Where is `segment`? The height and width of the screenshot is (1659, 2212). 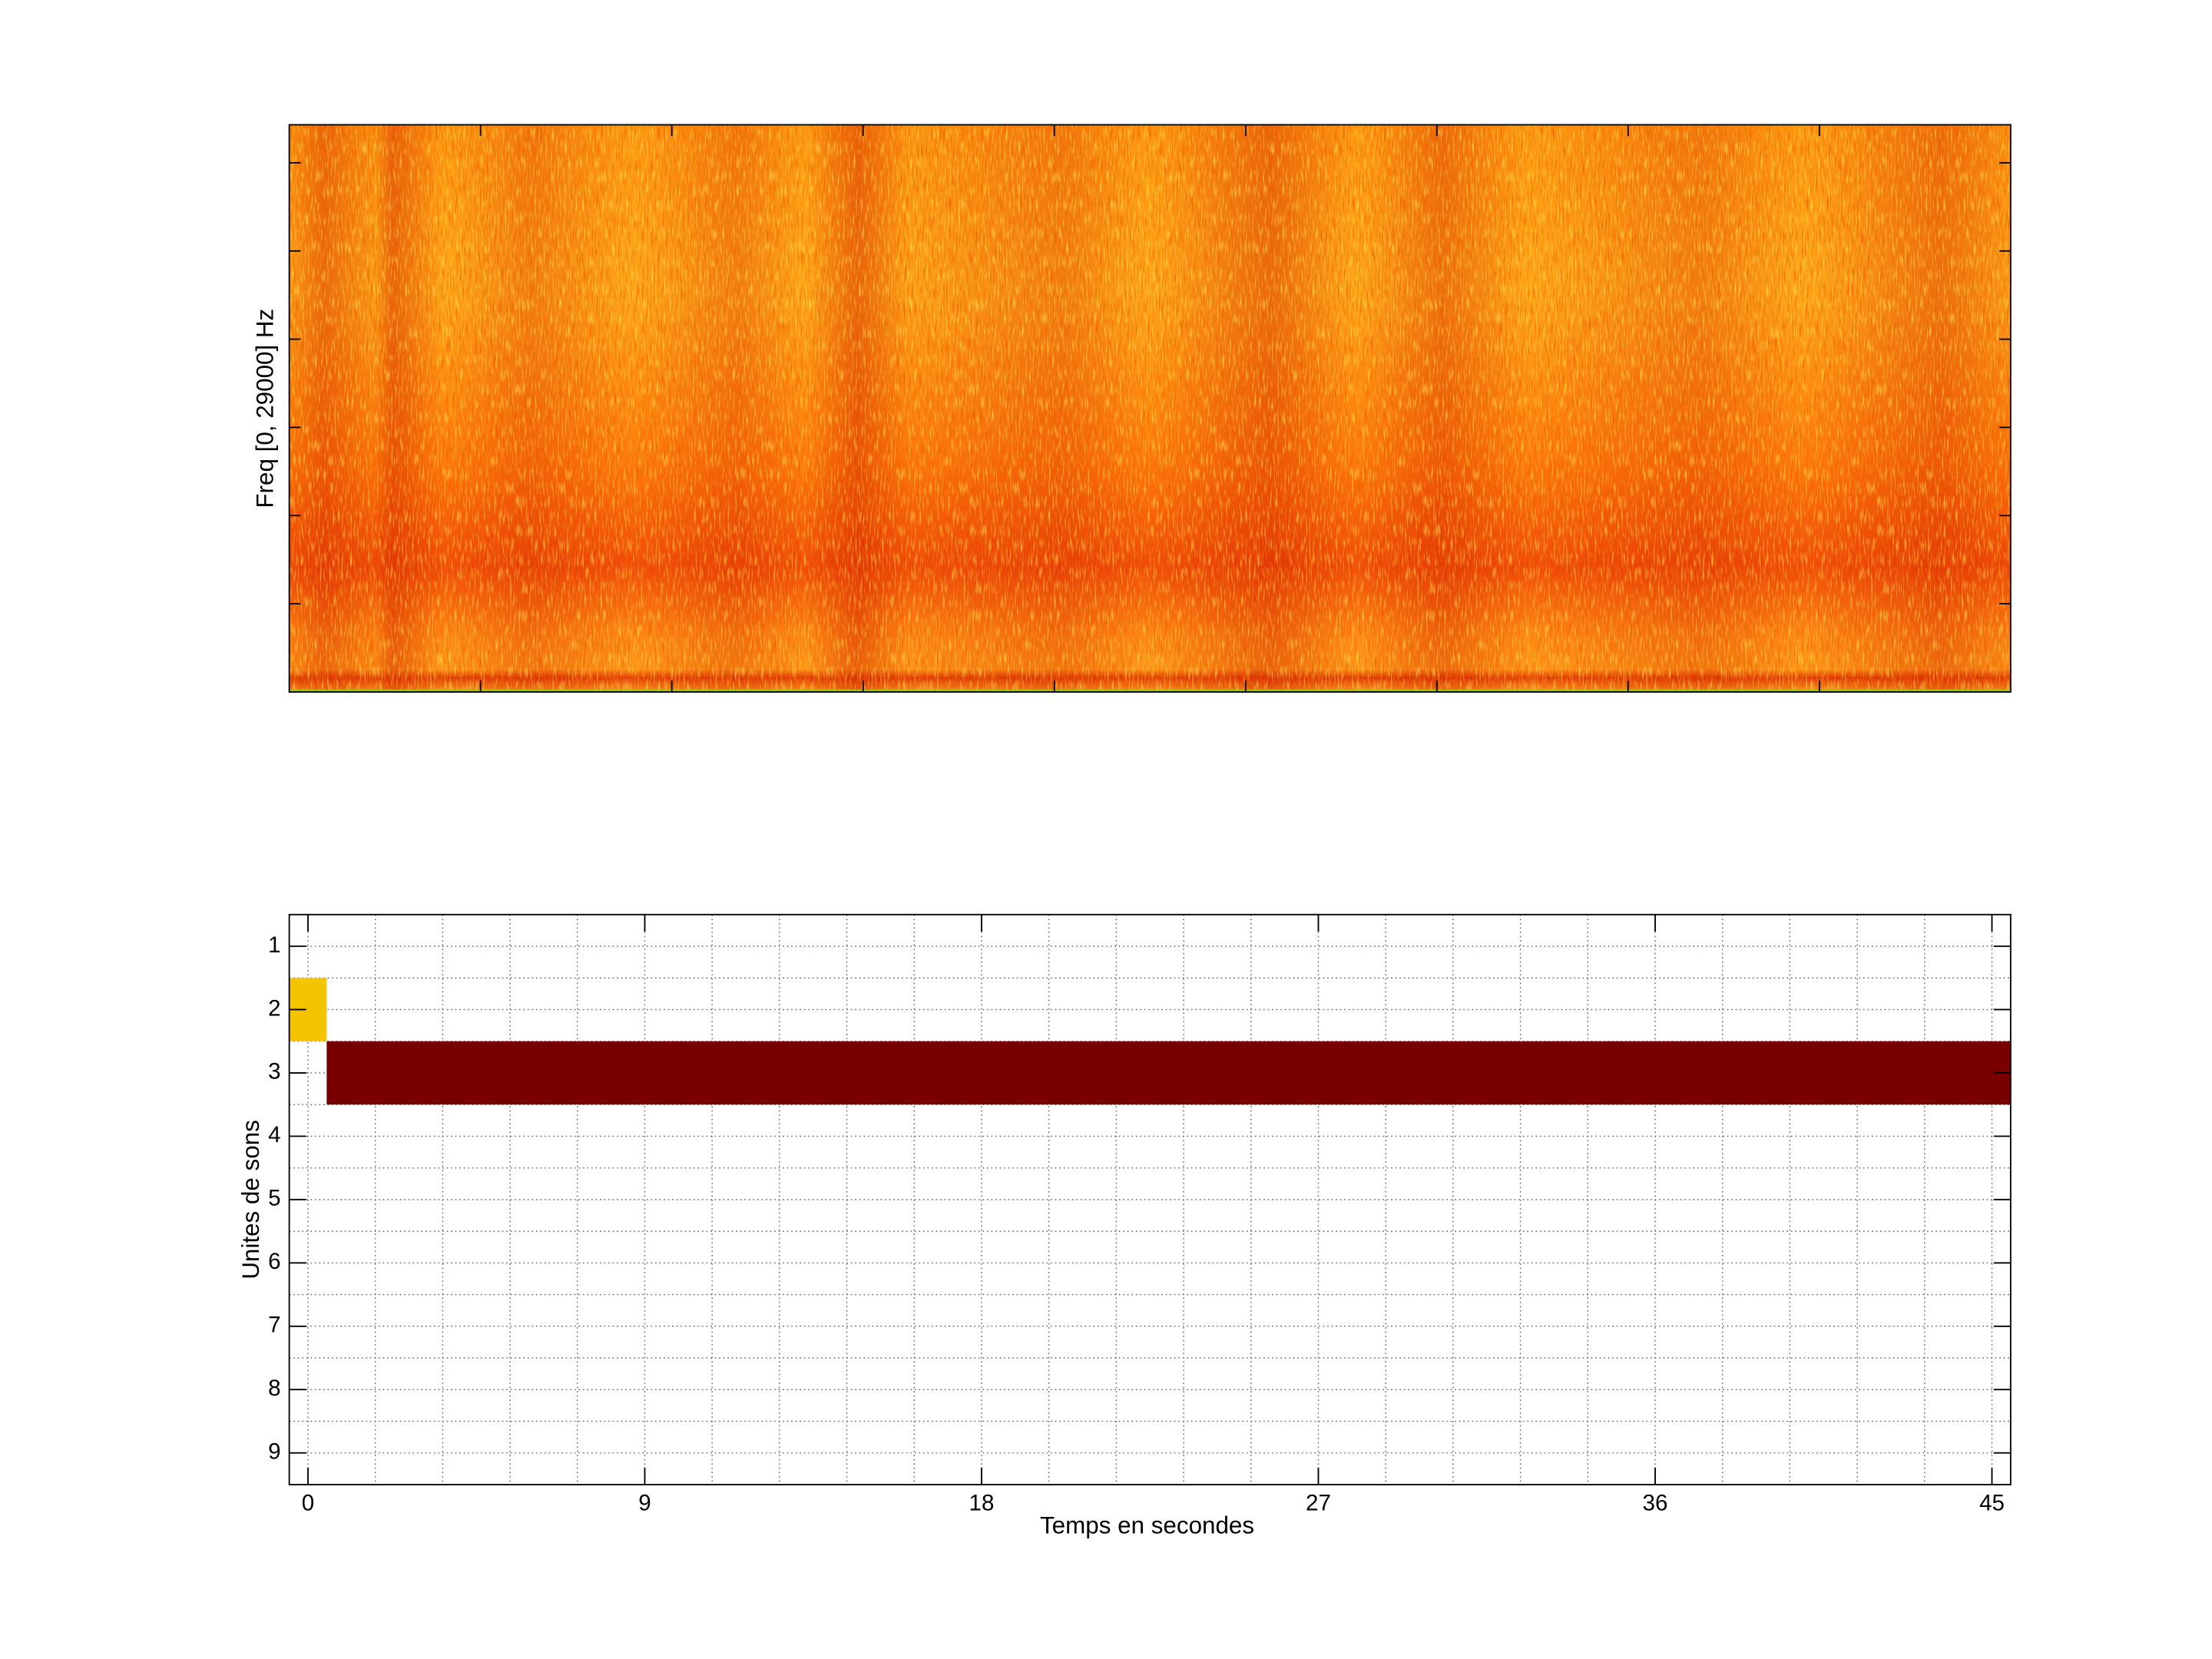 segment is located at coordinates (1168, 1073).